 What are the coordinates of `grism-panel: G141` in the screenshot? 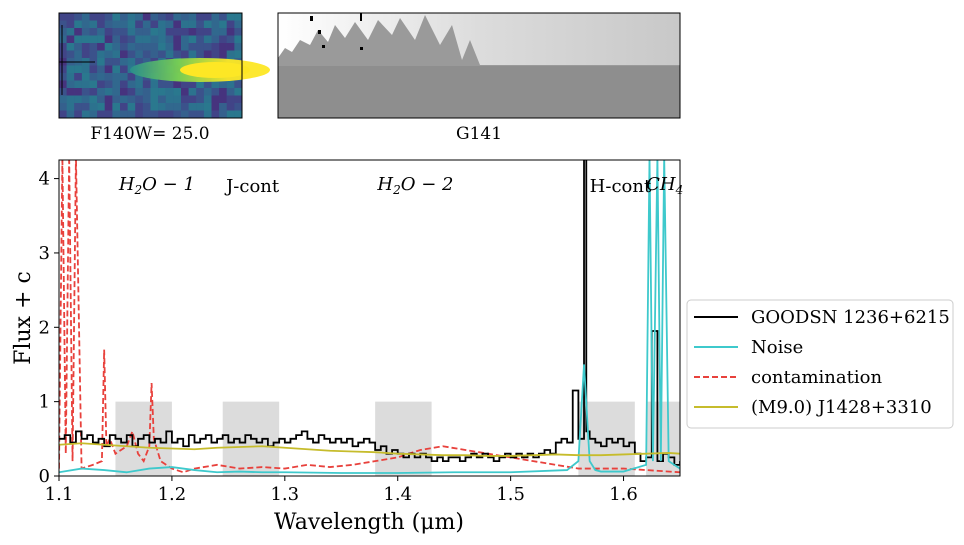 It's located at (479, 78).